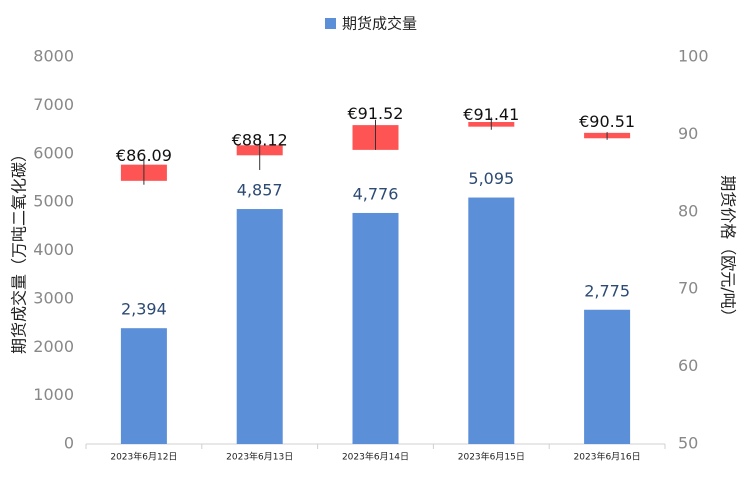  What do you see at coordinates (688, 443) in the screenshot?
I see `y2-tick-label: 50` at bounding box center [688, 443].